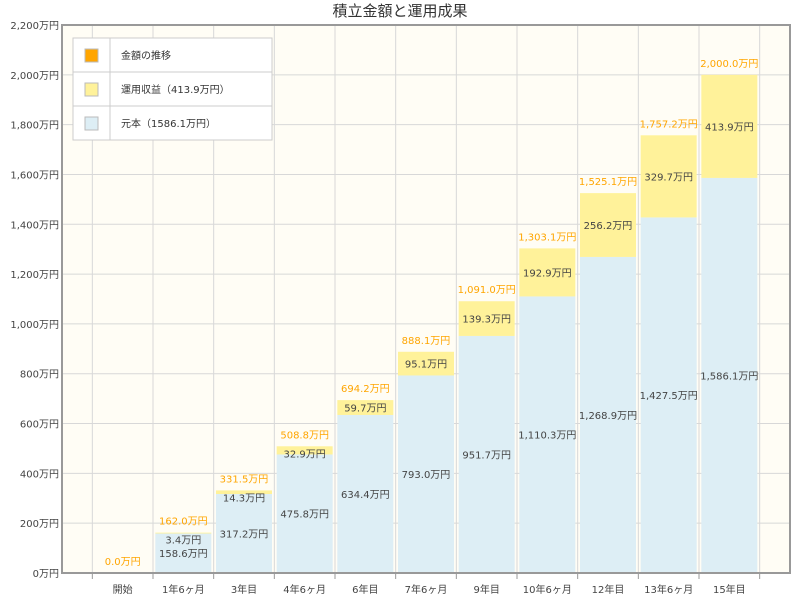 Image resolution: width=800 pixels, height=604 pixels. What do you see at coordinates (39, 474) in the screenshot?
I see `y-tick-label: 400万円` at bounding box center [39, 474].